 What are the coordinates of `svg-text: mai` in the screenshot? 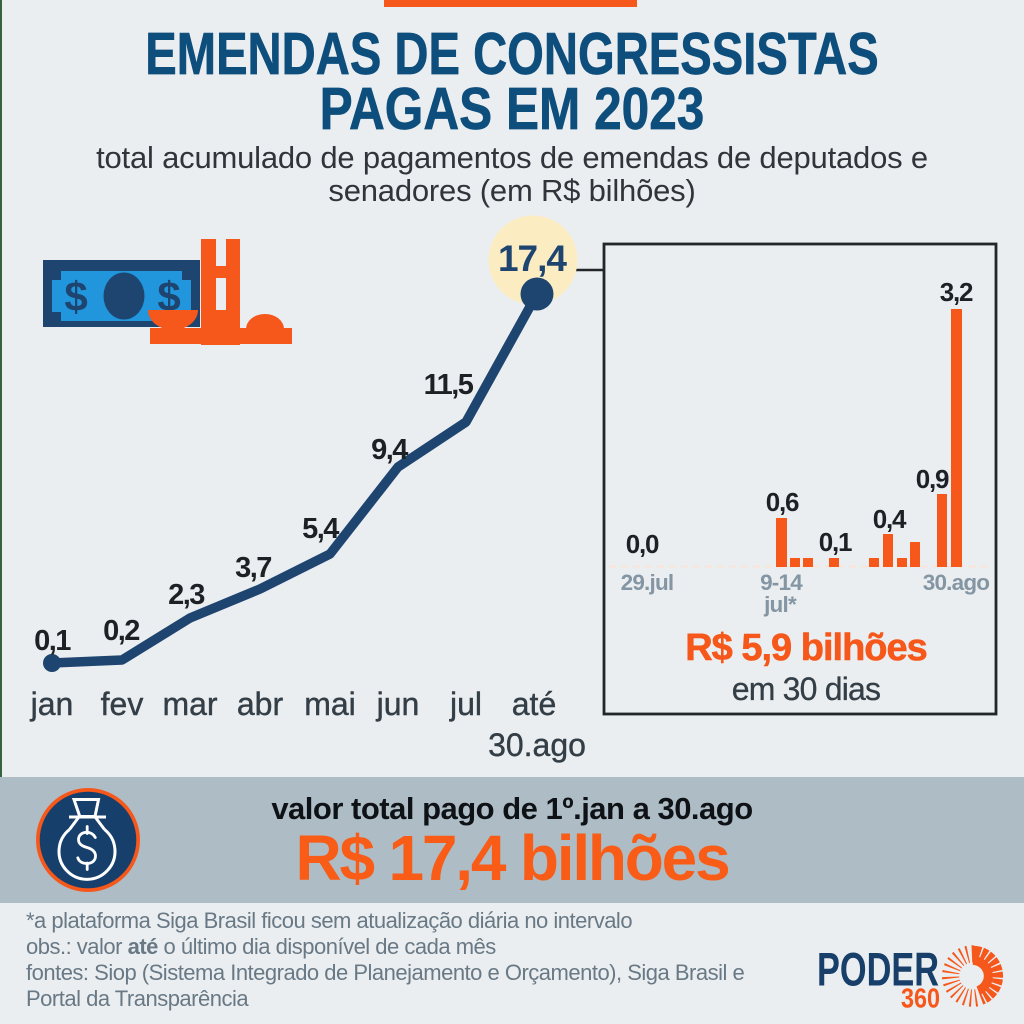 It's located at (330, 704).